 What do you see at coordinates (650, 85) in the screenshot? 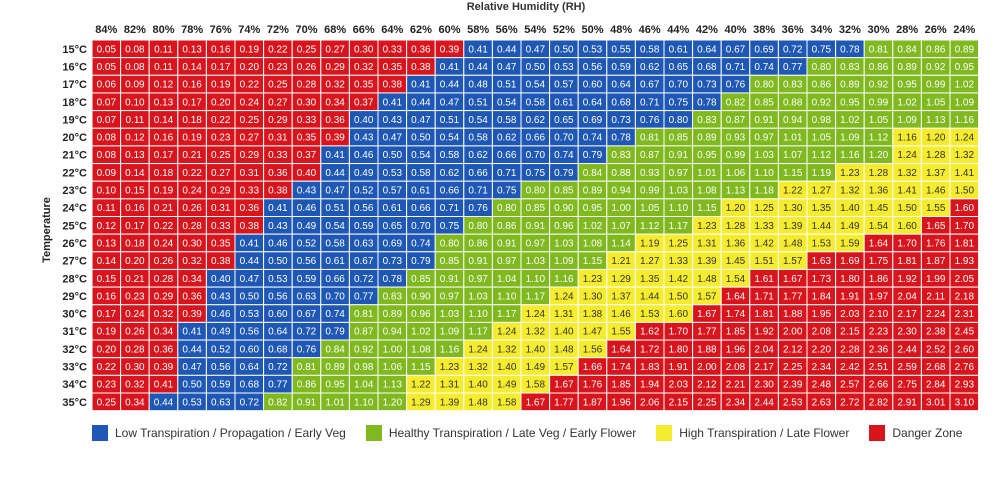
I see `cell-value: 0.67` at bounding box center [650, 85].